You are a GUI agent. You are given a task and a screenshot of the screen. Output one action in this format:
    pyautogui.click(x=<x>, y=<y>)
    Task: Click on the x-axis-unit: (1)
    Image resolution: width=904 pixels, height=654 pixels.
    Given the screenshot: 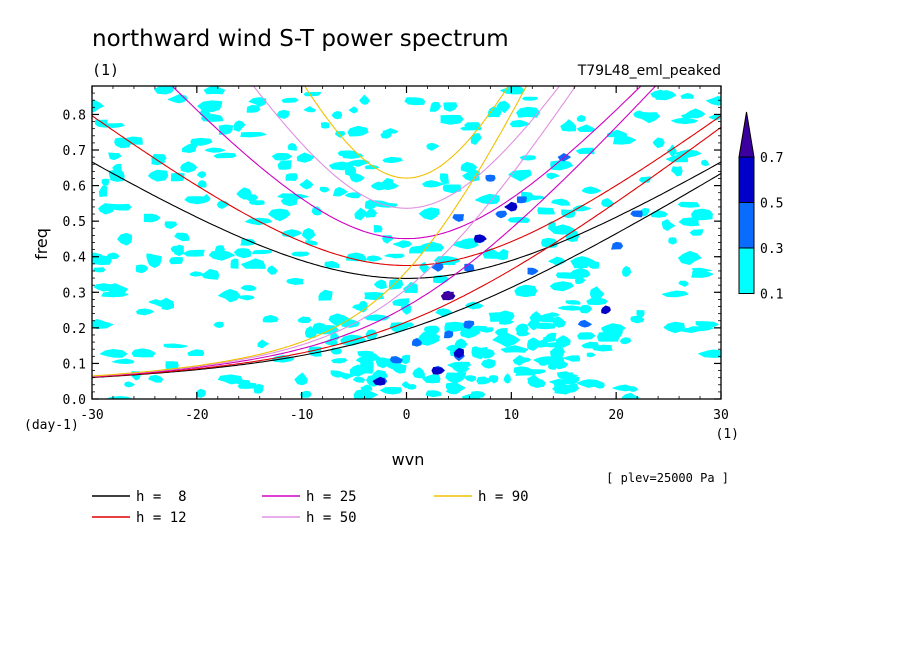 What is the action you would take?
    pyautogui.click(x=727, y=434)
    